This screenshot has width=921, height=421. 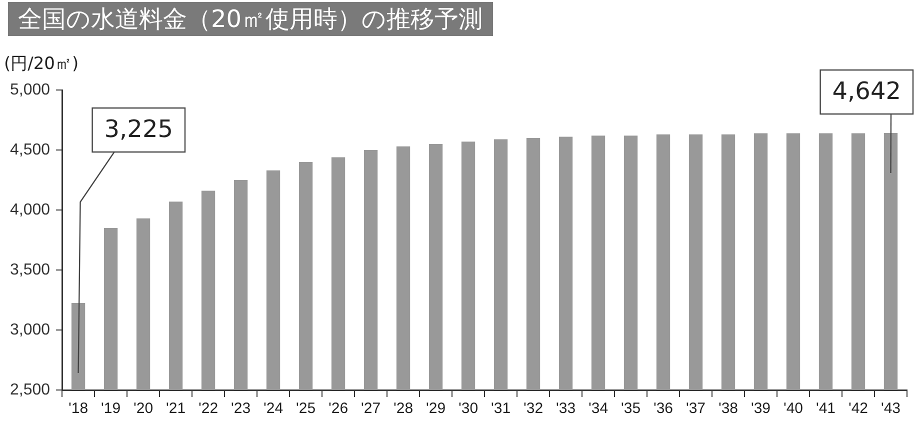 What do you see at coordinates (436, 409) in the screenshot?
I see `x-tick-label: '29` at bounding box center [436, 409].